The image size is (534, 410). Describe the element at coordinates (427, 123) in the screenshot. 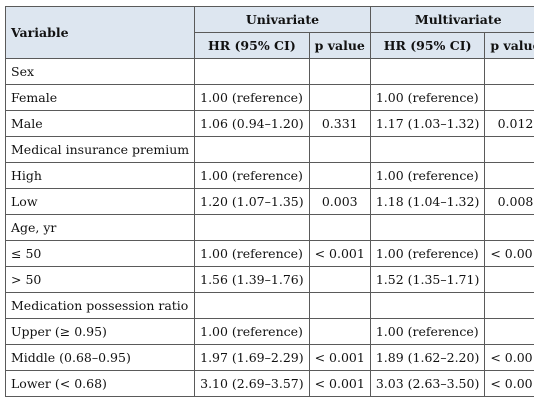

I see `multivariate-hr-cell: 1.17 (1.03–1.32)` at that location.